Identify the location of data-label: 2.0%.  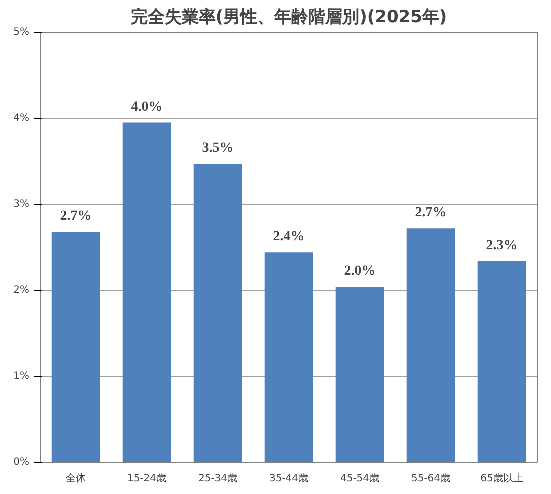
(360, 272).